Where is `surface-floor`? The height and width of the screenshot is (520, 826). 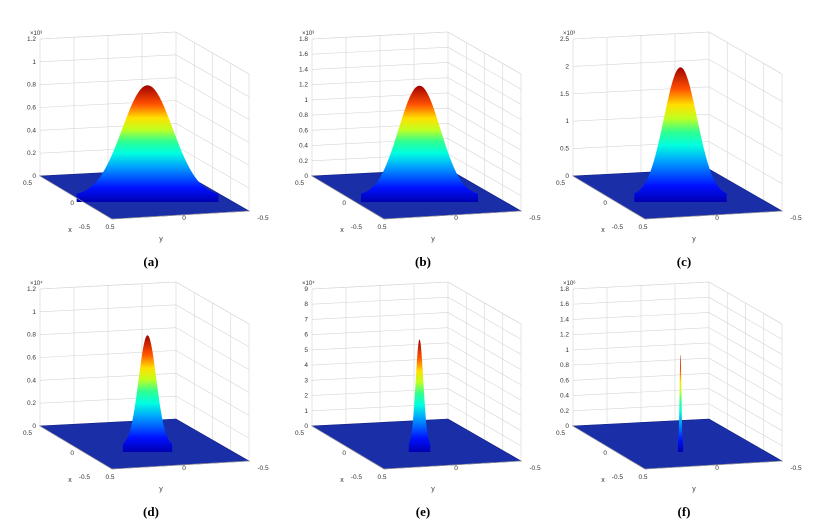 surface-floor is located at coordinates (677, 444).